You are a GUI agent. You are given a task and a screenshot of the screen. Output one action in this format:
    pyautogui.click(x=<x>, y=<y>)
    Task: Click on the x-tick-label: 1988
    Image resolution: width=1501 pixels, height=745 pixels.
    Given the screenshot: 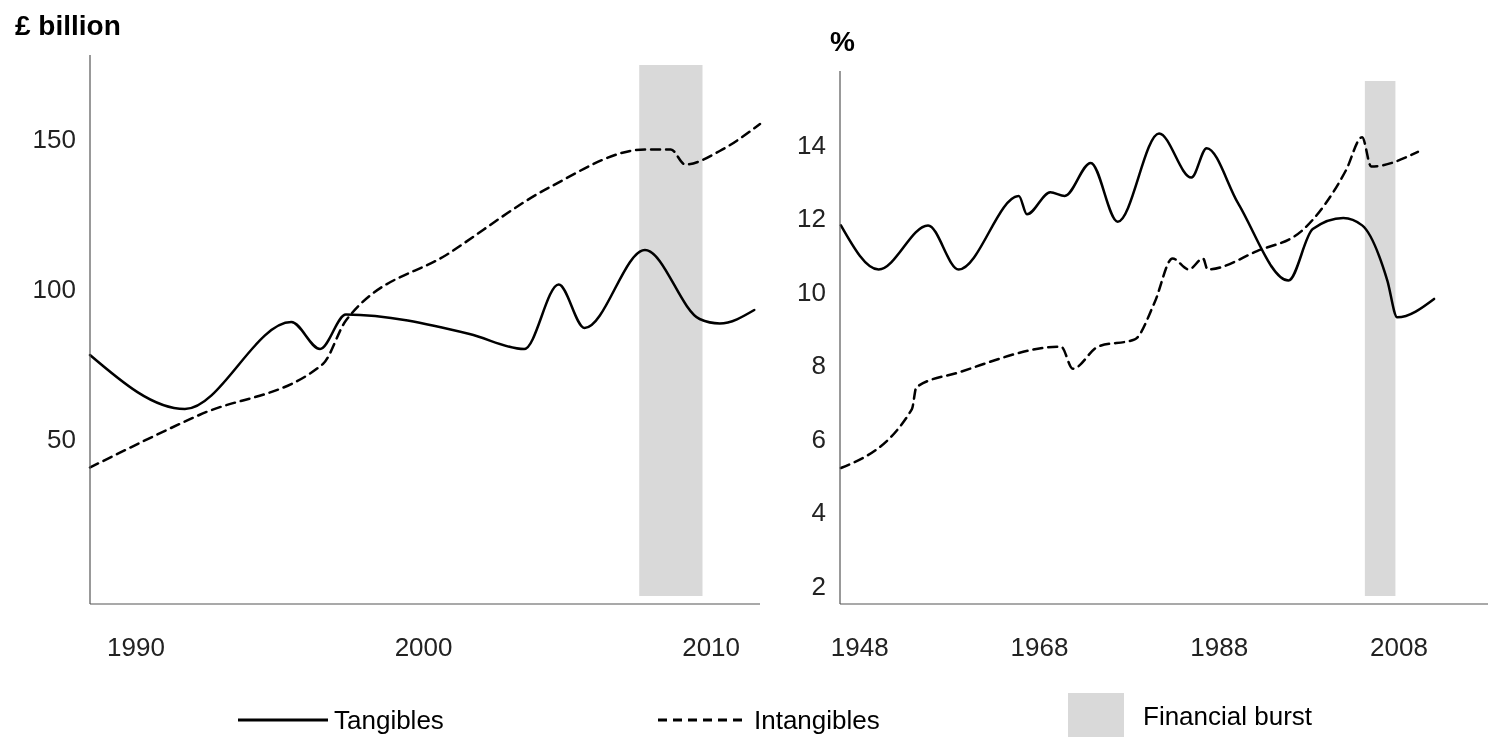 What is the action you would take?
    pyautogui.click(x=1219, y=647)
    